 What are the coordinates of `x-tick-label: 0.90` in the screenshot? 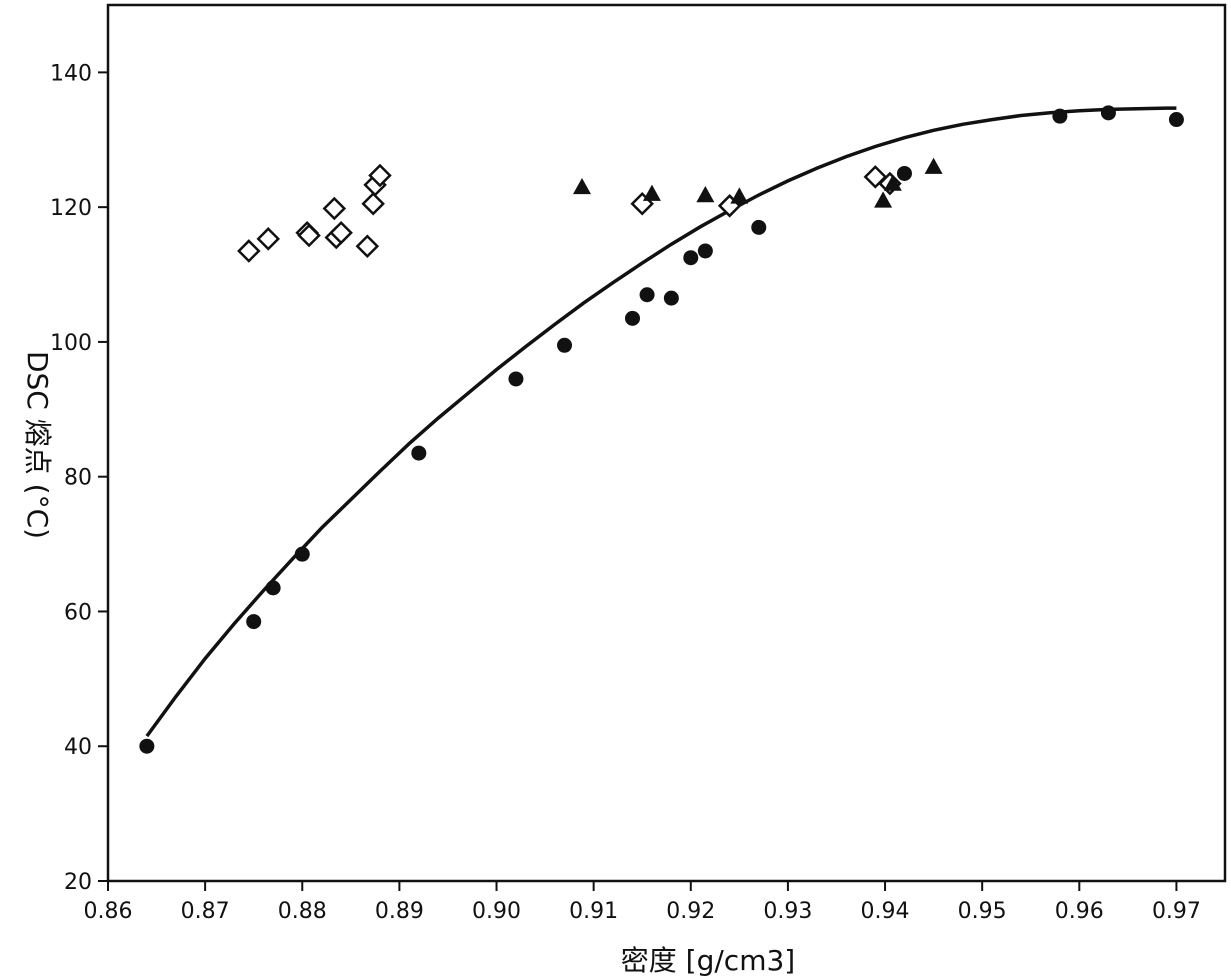 It's located at (496, 911).